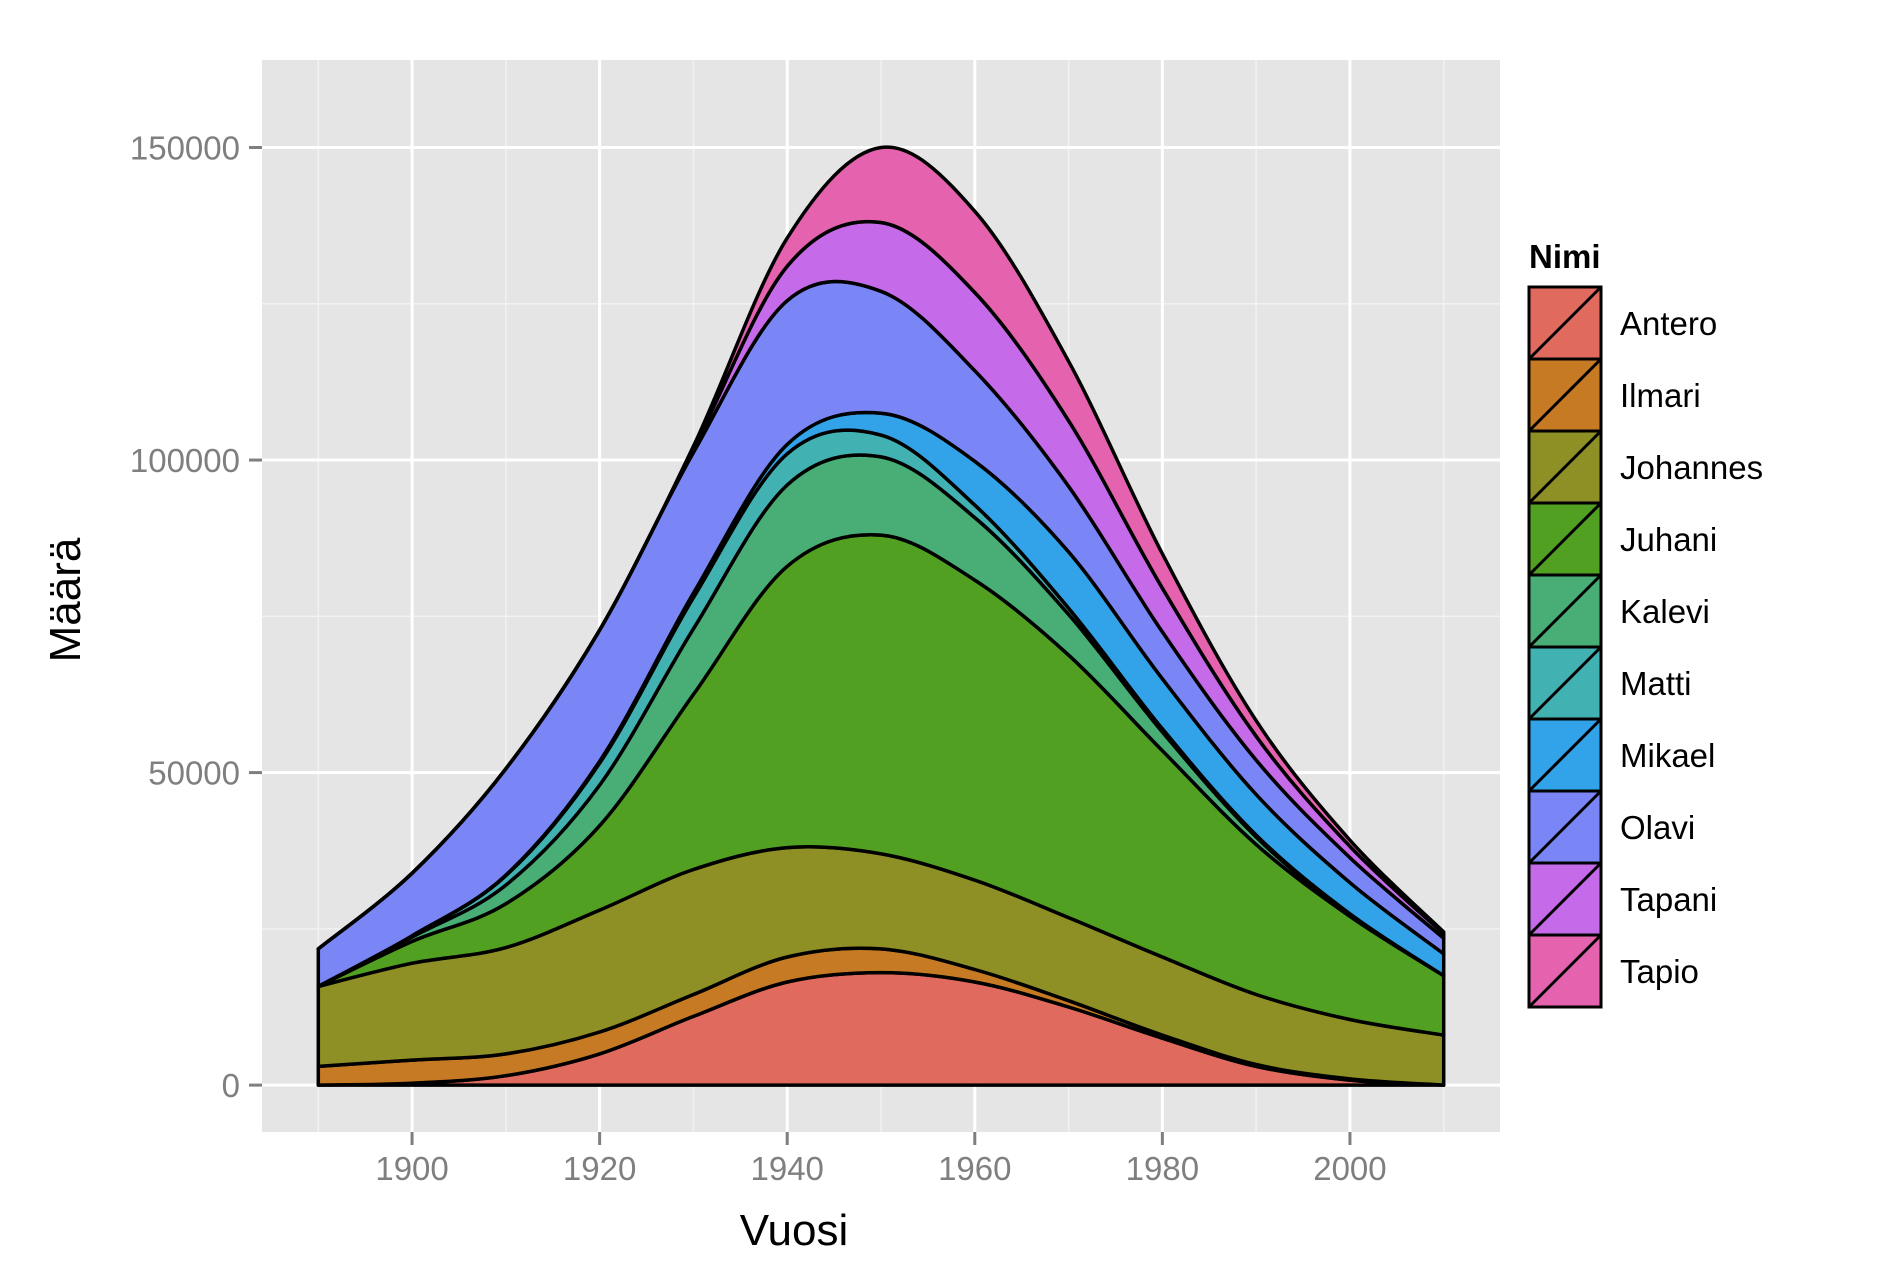  Describe the element at coordinates (1659, 971) in the screenshot. I see `legend-label-tapio: Tapio` at that location.